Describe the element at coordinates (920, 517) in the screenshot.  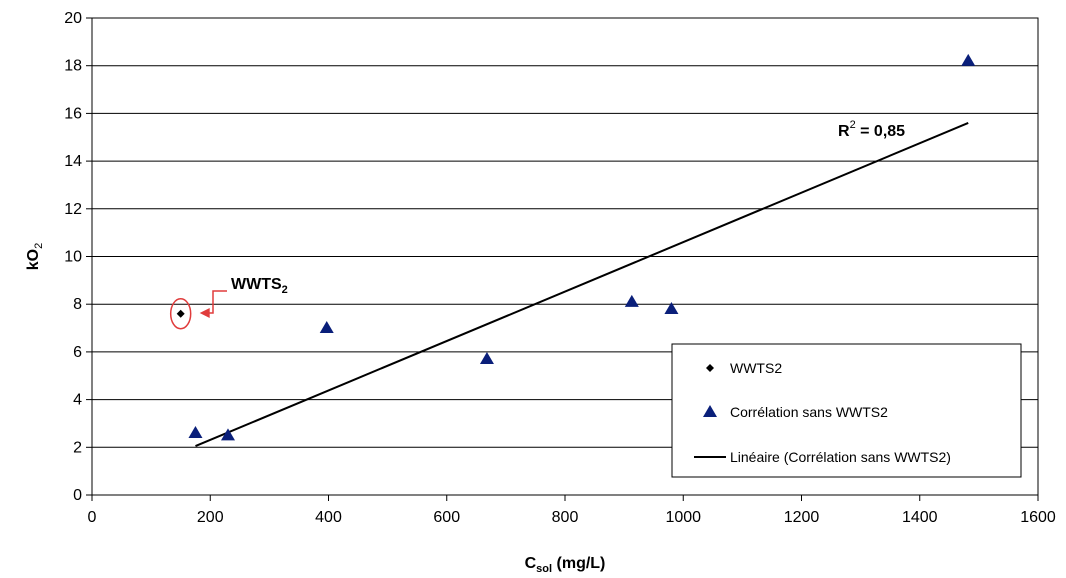
I see `x-tick-label: 1400` at that location.